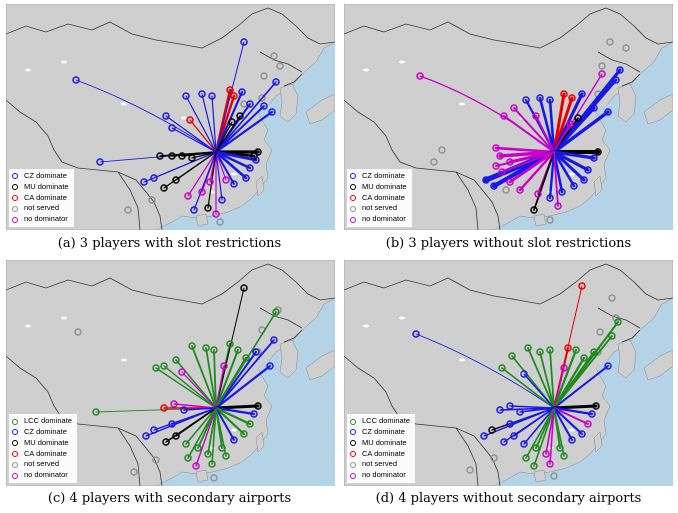 This screenshot has width=678, height=513. What do you see at coordinates (581, 474) in the screenshot?
I see `inland-sea` at bounding box center [581, 474].